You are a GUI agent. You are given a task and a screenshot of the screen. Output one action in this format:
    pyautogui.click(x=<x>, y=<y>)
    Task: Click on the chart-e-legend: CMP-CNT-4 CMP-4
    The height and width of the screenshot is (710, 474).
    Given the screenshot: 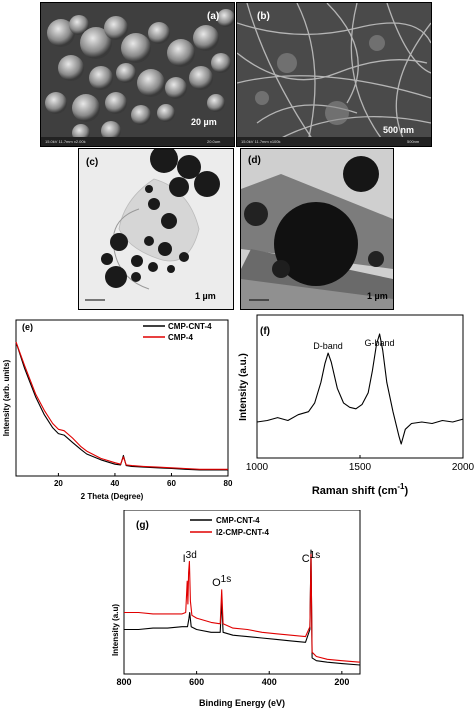 What is the action you would take?
    pyautogui.click(x=177, y=332)
    